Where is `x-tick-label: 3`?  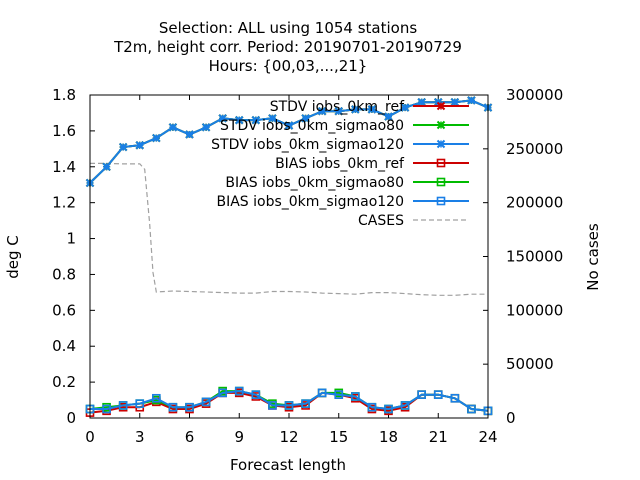
x-tick-label: 3 is located at coordinates (140, 437).